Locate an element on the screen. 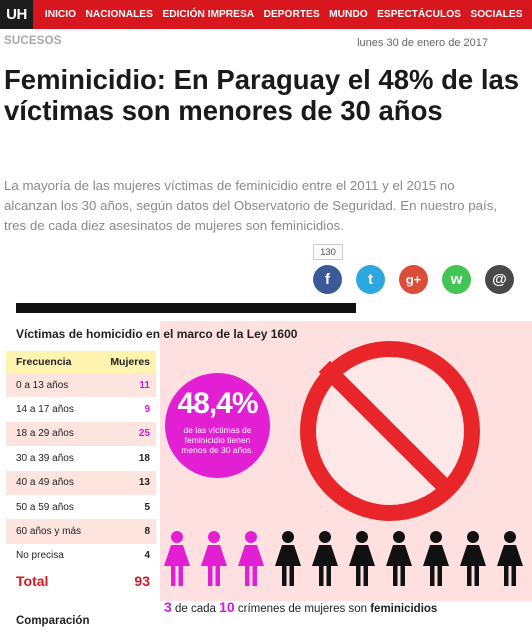  email-icon: @ is located at coordinates (499, 279).